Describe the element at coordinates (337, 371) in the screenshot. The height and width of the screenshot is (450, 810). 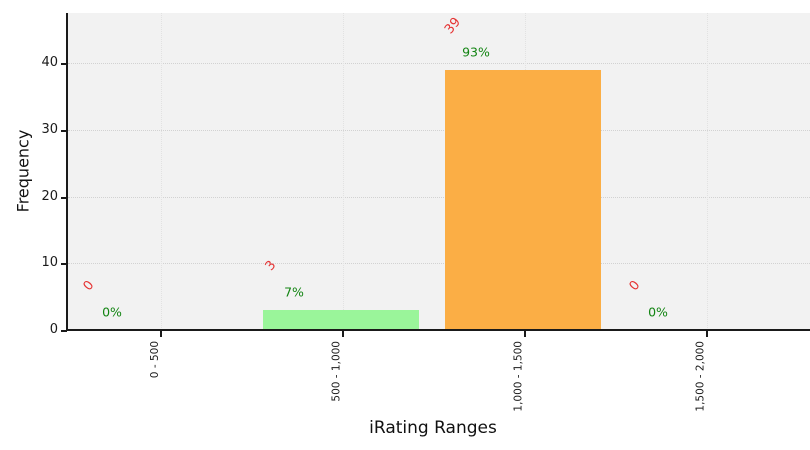
I see `x-tick-label: 500 - 1,000` at that location.